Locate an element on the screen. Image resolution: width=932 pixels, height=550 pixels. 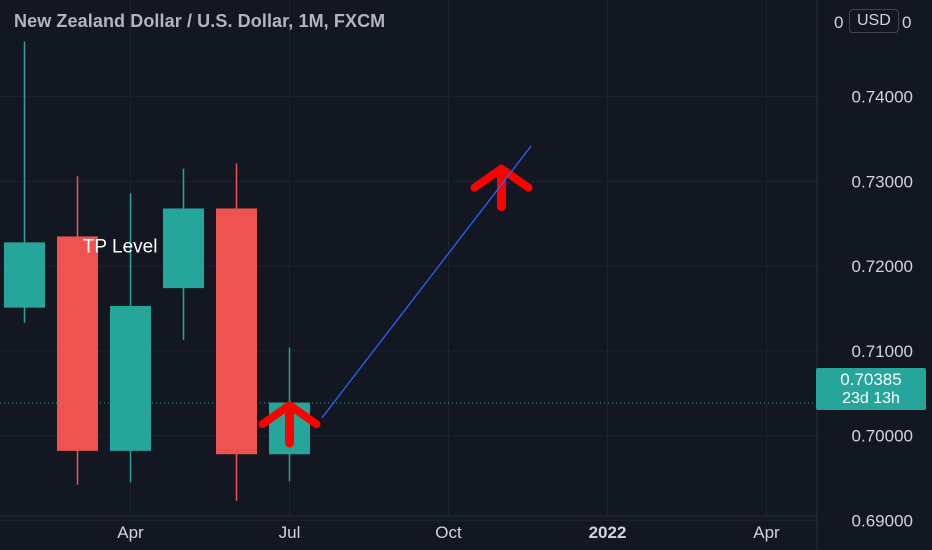
last-price-value: 0.70385 is located at coordinates (871, 379).